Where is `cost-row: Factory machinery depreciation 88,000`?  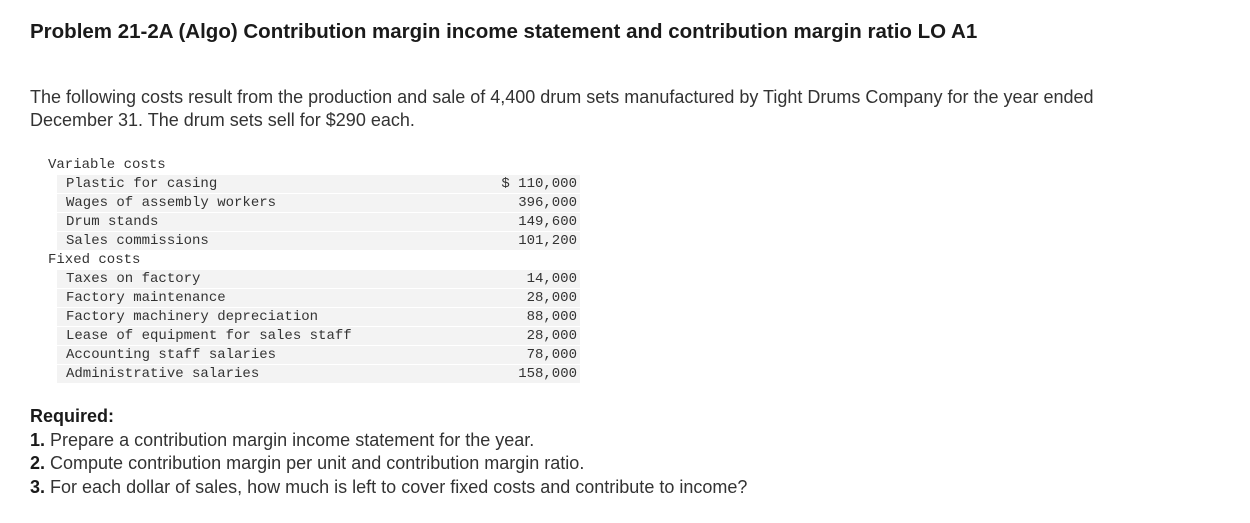
cost-row: Factory machinery depreciation 88,000 is located at coordinates (318, 317).